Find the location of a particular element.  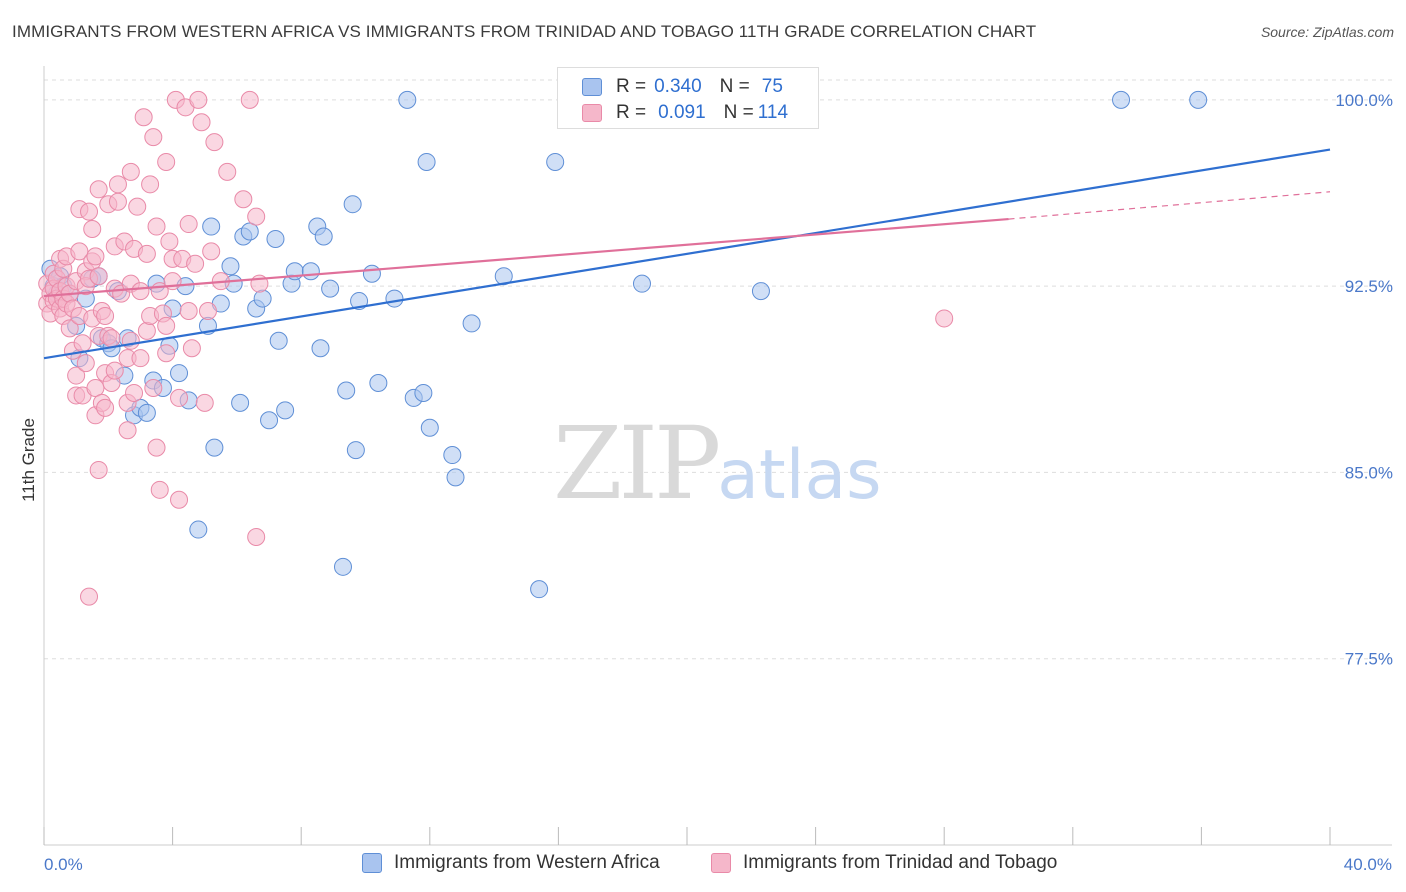

legend-row-western-africa: R = 0.340 N = 75 is located at coordinates (682, 87).